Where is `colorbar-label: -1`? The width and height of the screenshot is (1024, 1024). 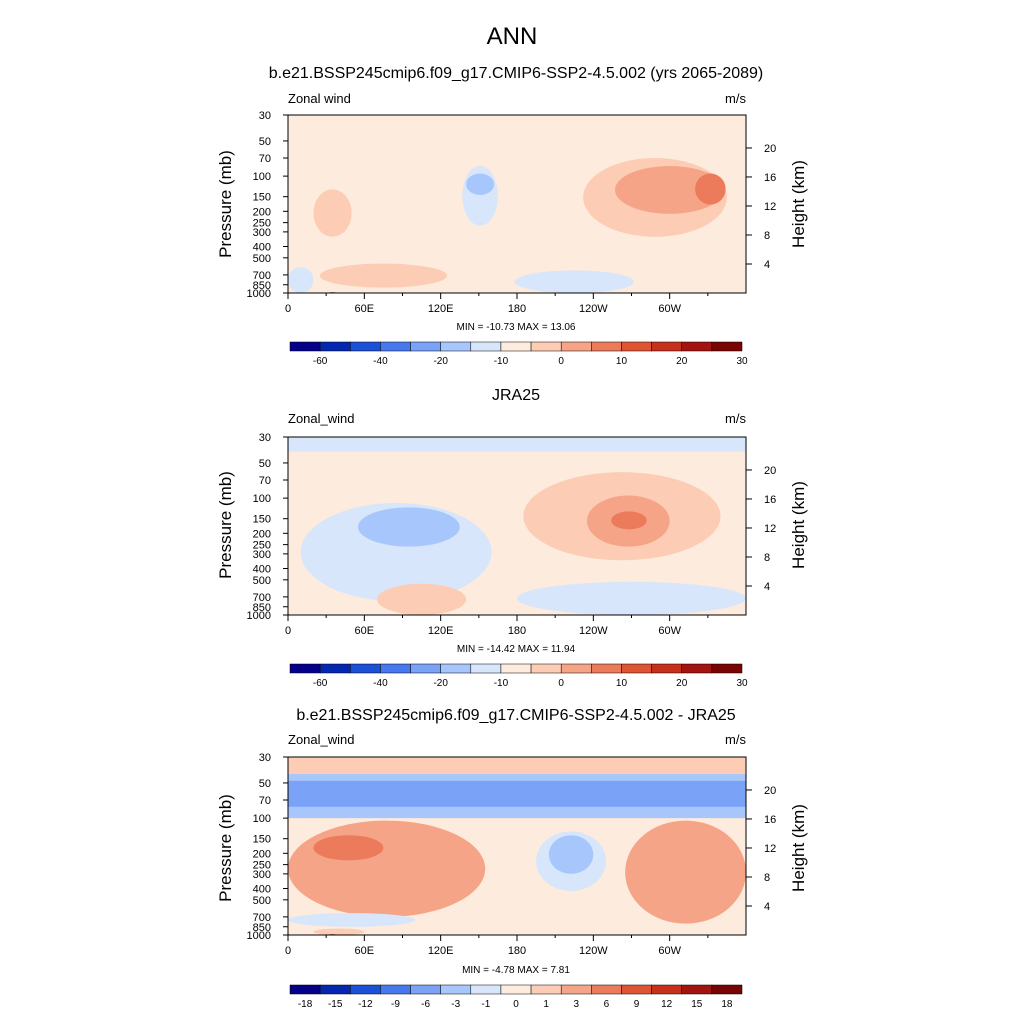 colorbar-label: -1 is located at coordinates (485, 1004).